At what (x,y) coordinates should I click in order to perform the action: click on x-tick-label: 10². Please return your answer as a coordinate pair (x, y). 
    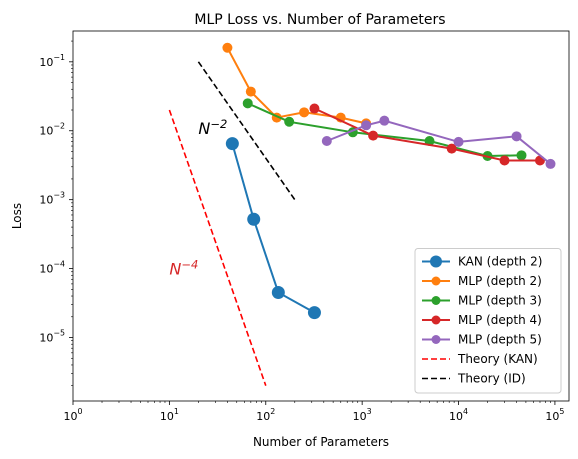
    Looking at the image, I should click on (265, 415).